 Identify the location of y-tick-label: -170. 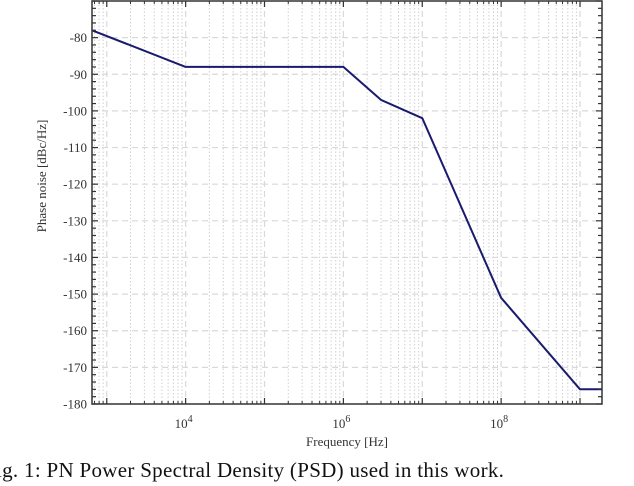
(75, 367).